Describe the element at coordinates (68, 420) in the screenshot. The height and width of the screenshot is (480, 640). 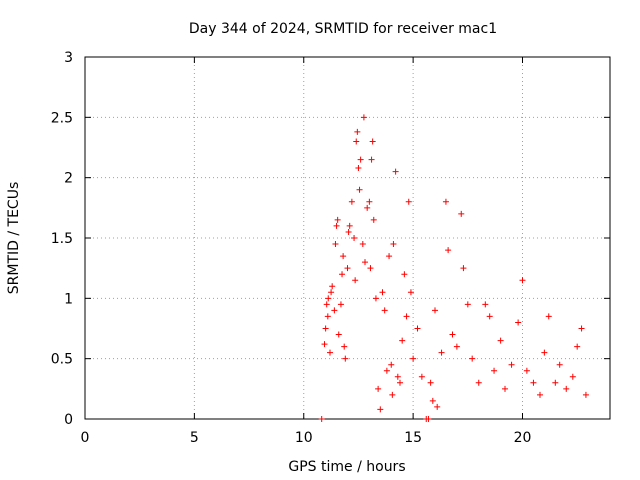
I see `y-tick-label: 0` at that location.